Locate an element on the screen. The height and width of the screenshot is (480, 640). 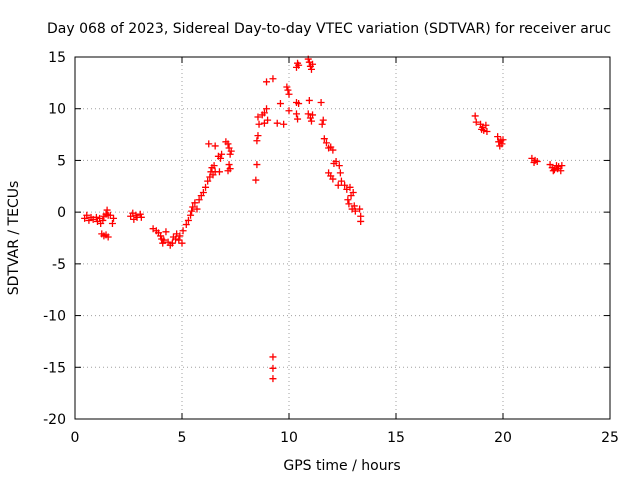
x-axis-label: GPS time / hours is located at coordinates (341, 466).